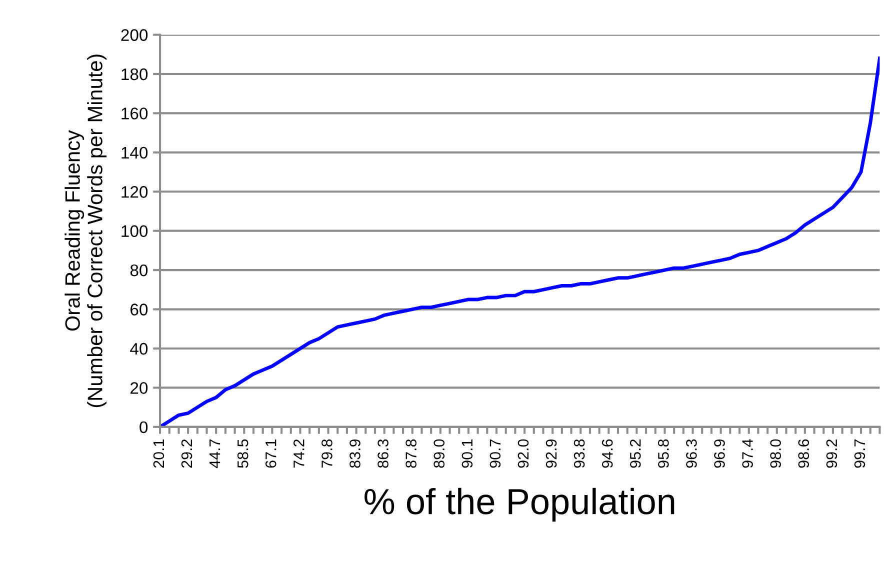 Image resolution: width=894 pixels, height=561 pixels. I want to click on x-tick-label: 92.9, so click(551, 453).